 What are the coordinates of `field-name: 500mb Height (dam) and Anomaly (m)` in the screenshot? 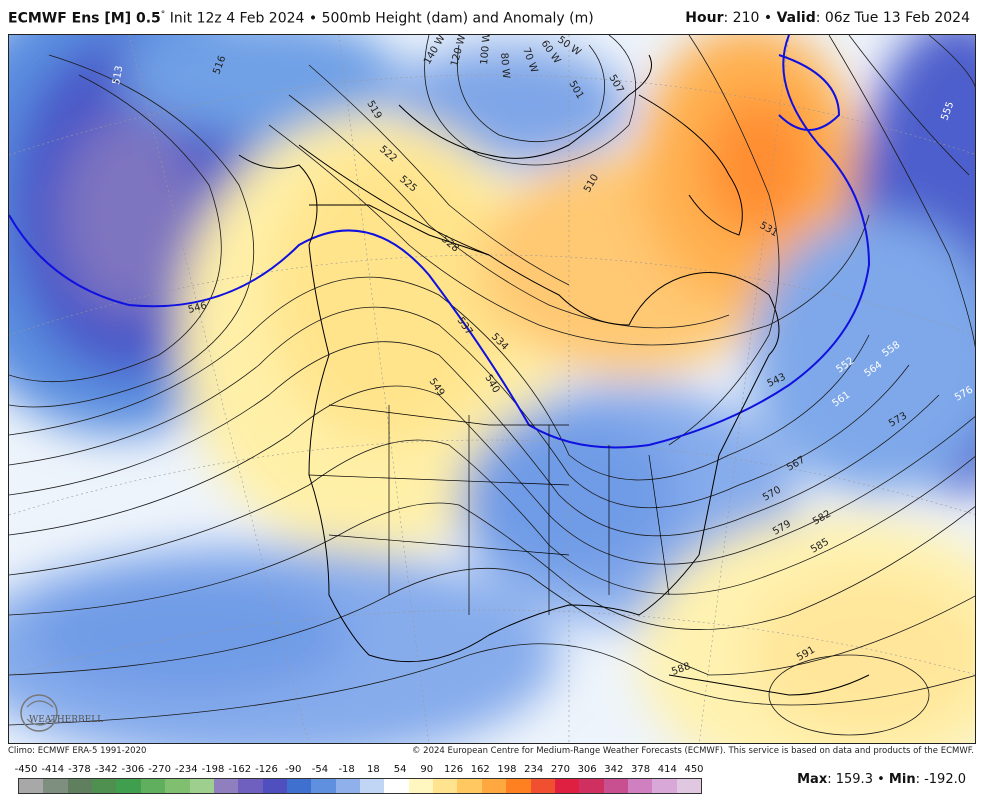 It's located at (457, 18).